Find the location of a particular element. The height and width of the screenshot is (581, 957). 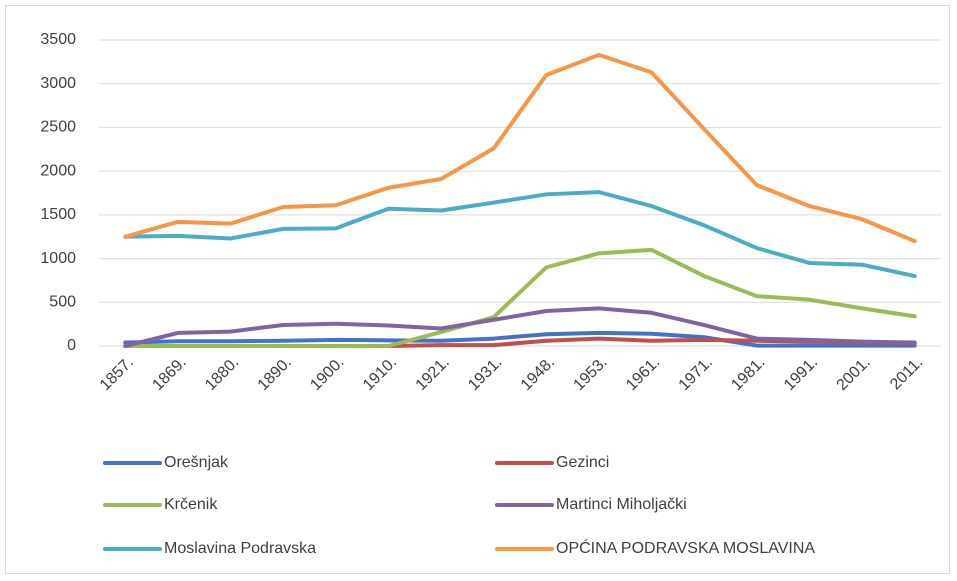

legend-label: OPĆINA PODRAVSKA MOSLAVINA is located at coordinates (685, 547).